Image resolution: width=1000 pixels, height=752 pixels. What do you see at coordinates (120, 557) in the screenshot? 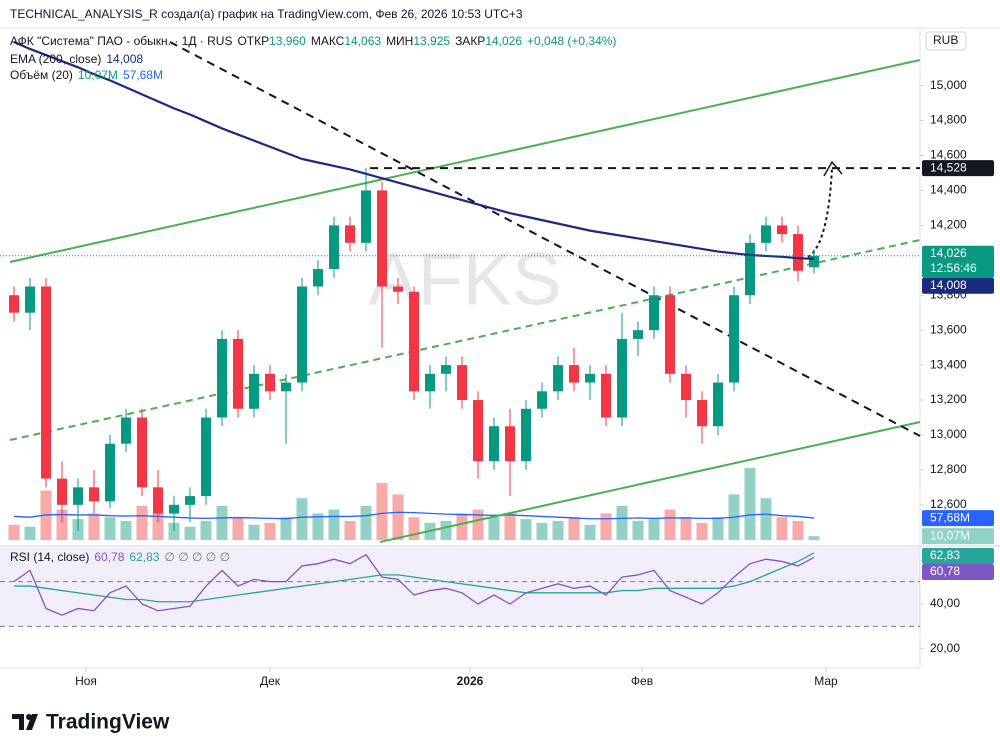
I see `legend-rsi: RSI (14, close) 60,78 62,83 ∅ ∅ ∅ ∅ ∅` at bounding box center [120, 557].